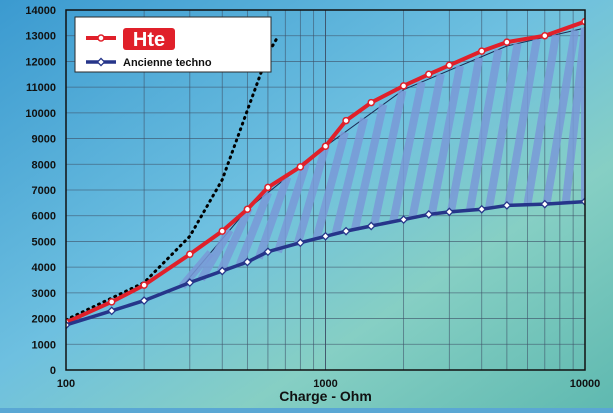  What do you see at coordinates (44, 294) in the screenshot?
I see `y-tick-label: 3000` at bounding box center [44, 294].